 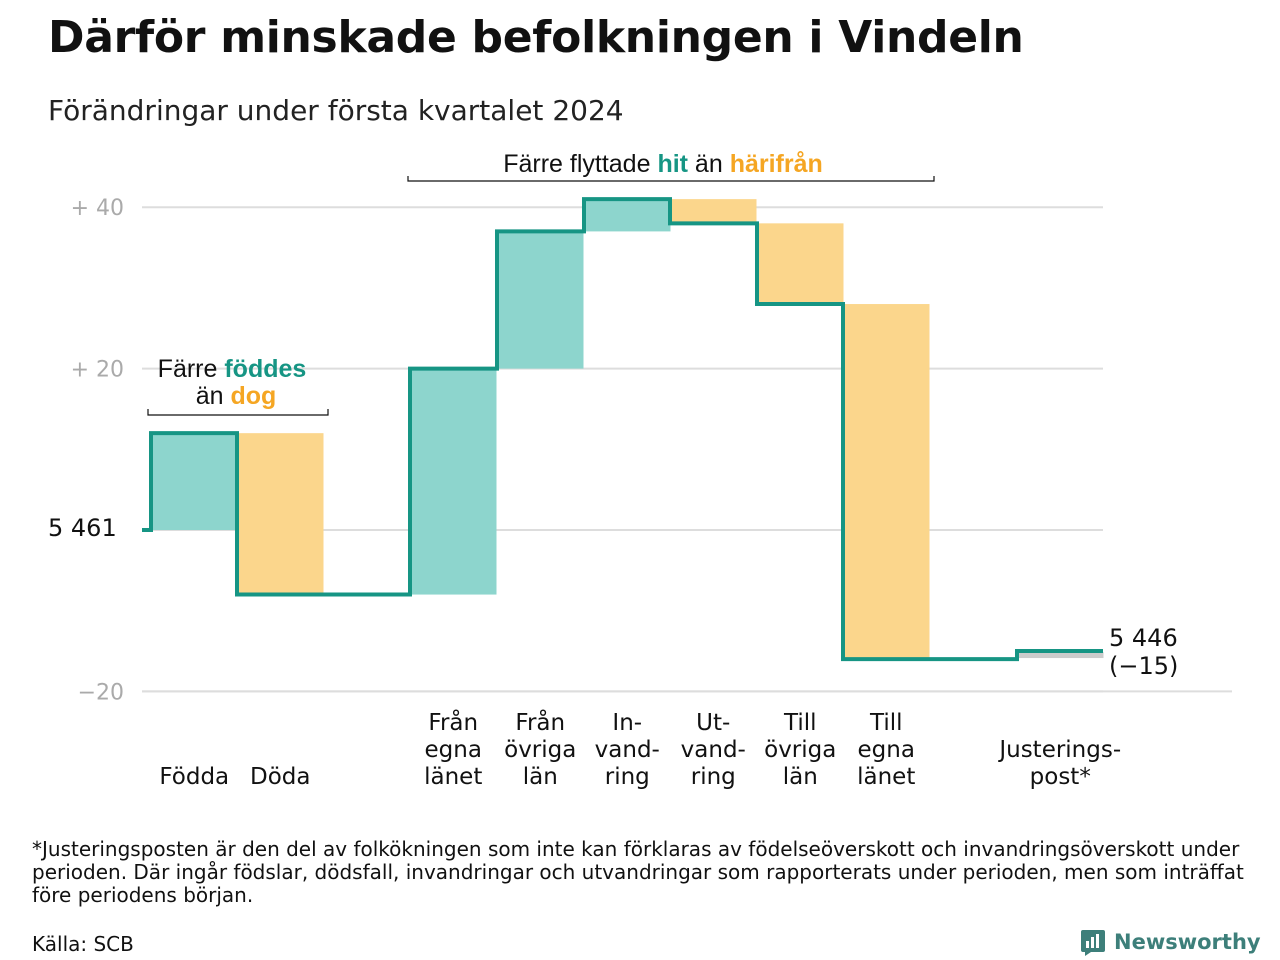 What do you see at coordinates (776, 164) in the screenshot?
I see `annotation-part: härifrån` at bounding box center [776, 164].